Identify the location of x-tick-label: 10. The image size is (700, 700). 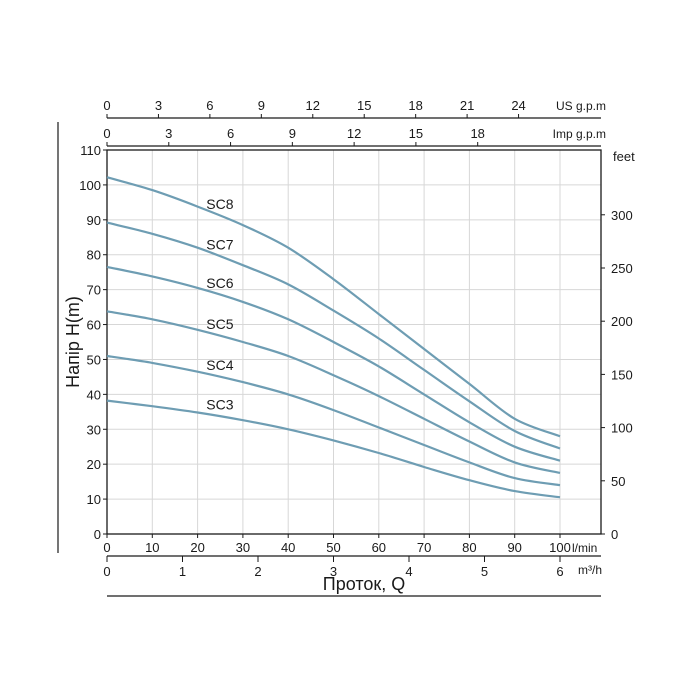
(152, 547).